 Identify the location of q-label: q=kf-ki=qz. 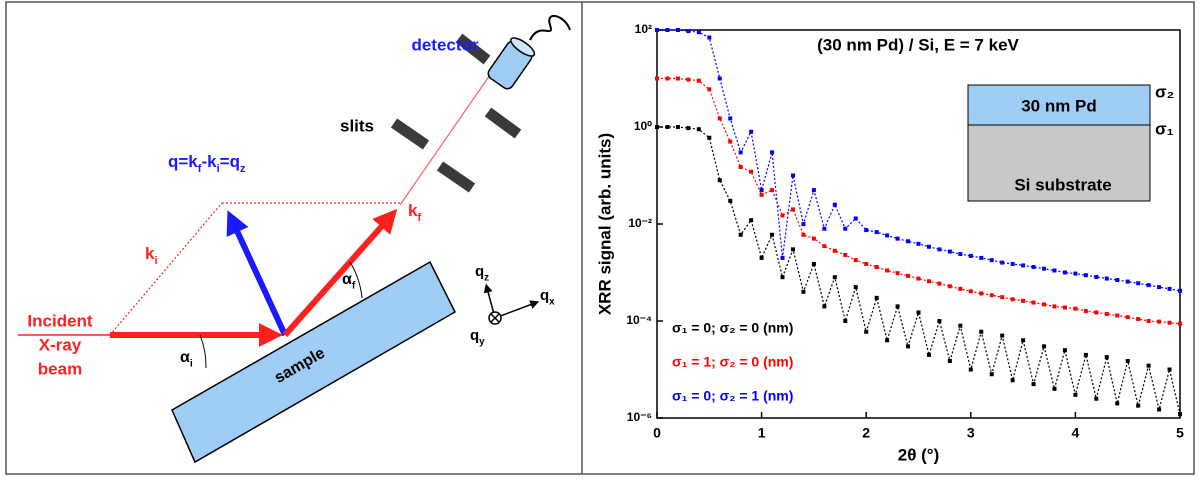
(207, 163).